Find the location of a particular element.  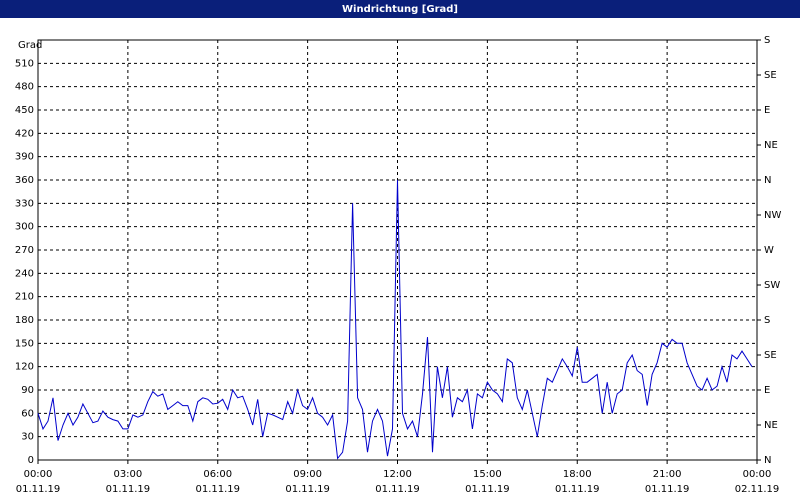

y2-tick-label: SW is located at coordinates (772, 285).